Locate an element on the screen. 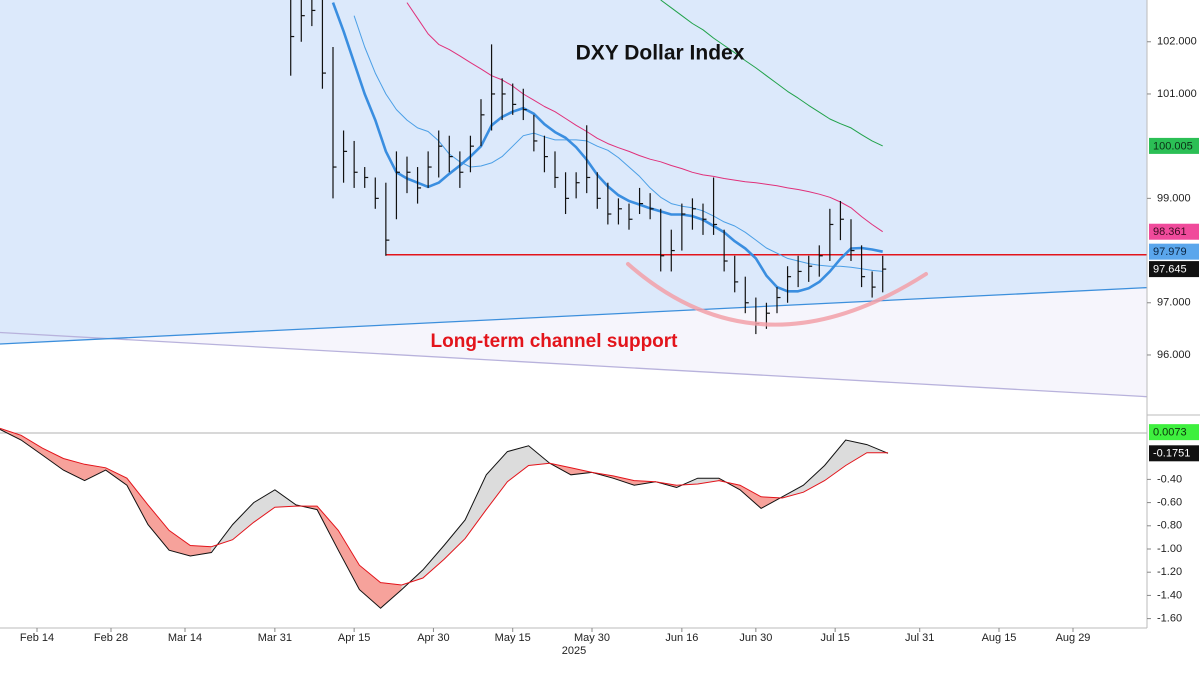 Image resolution: width=1200 pixels, height=675 pixels. cup-arc is located at coordinates (777, 294).